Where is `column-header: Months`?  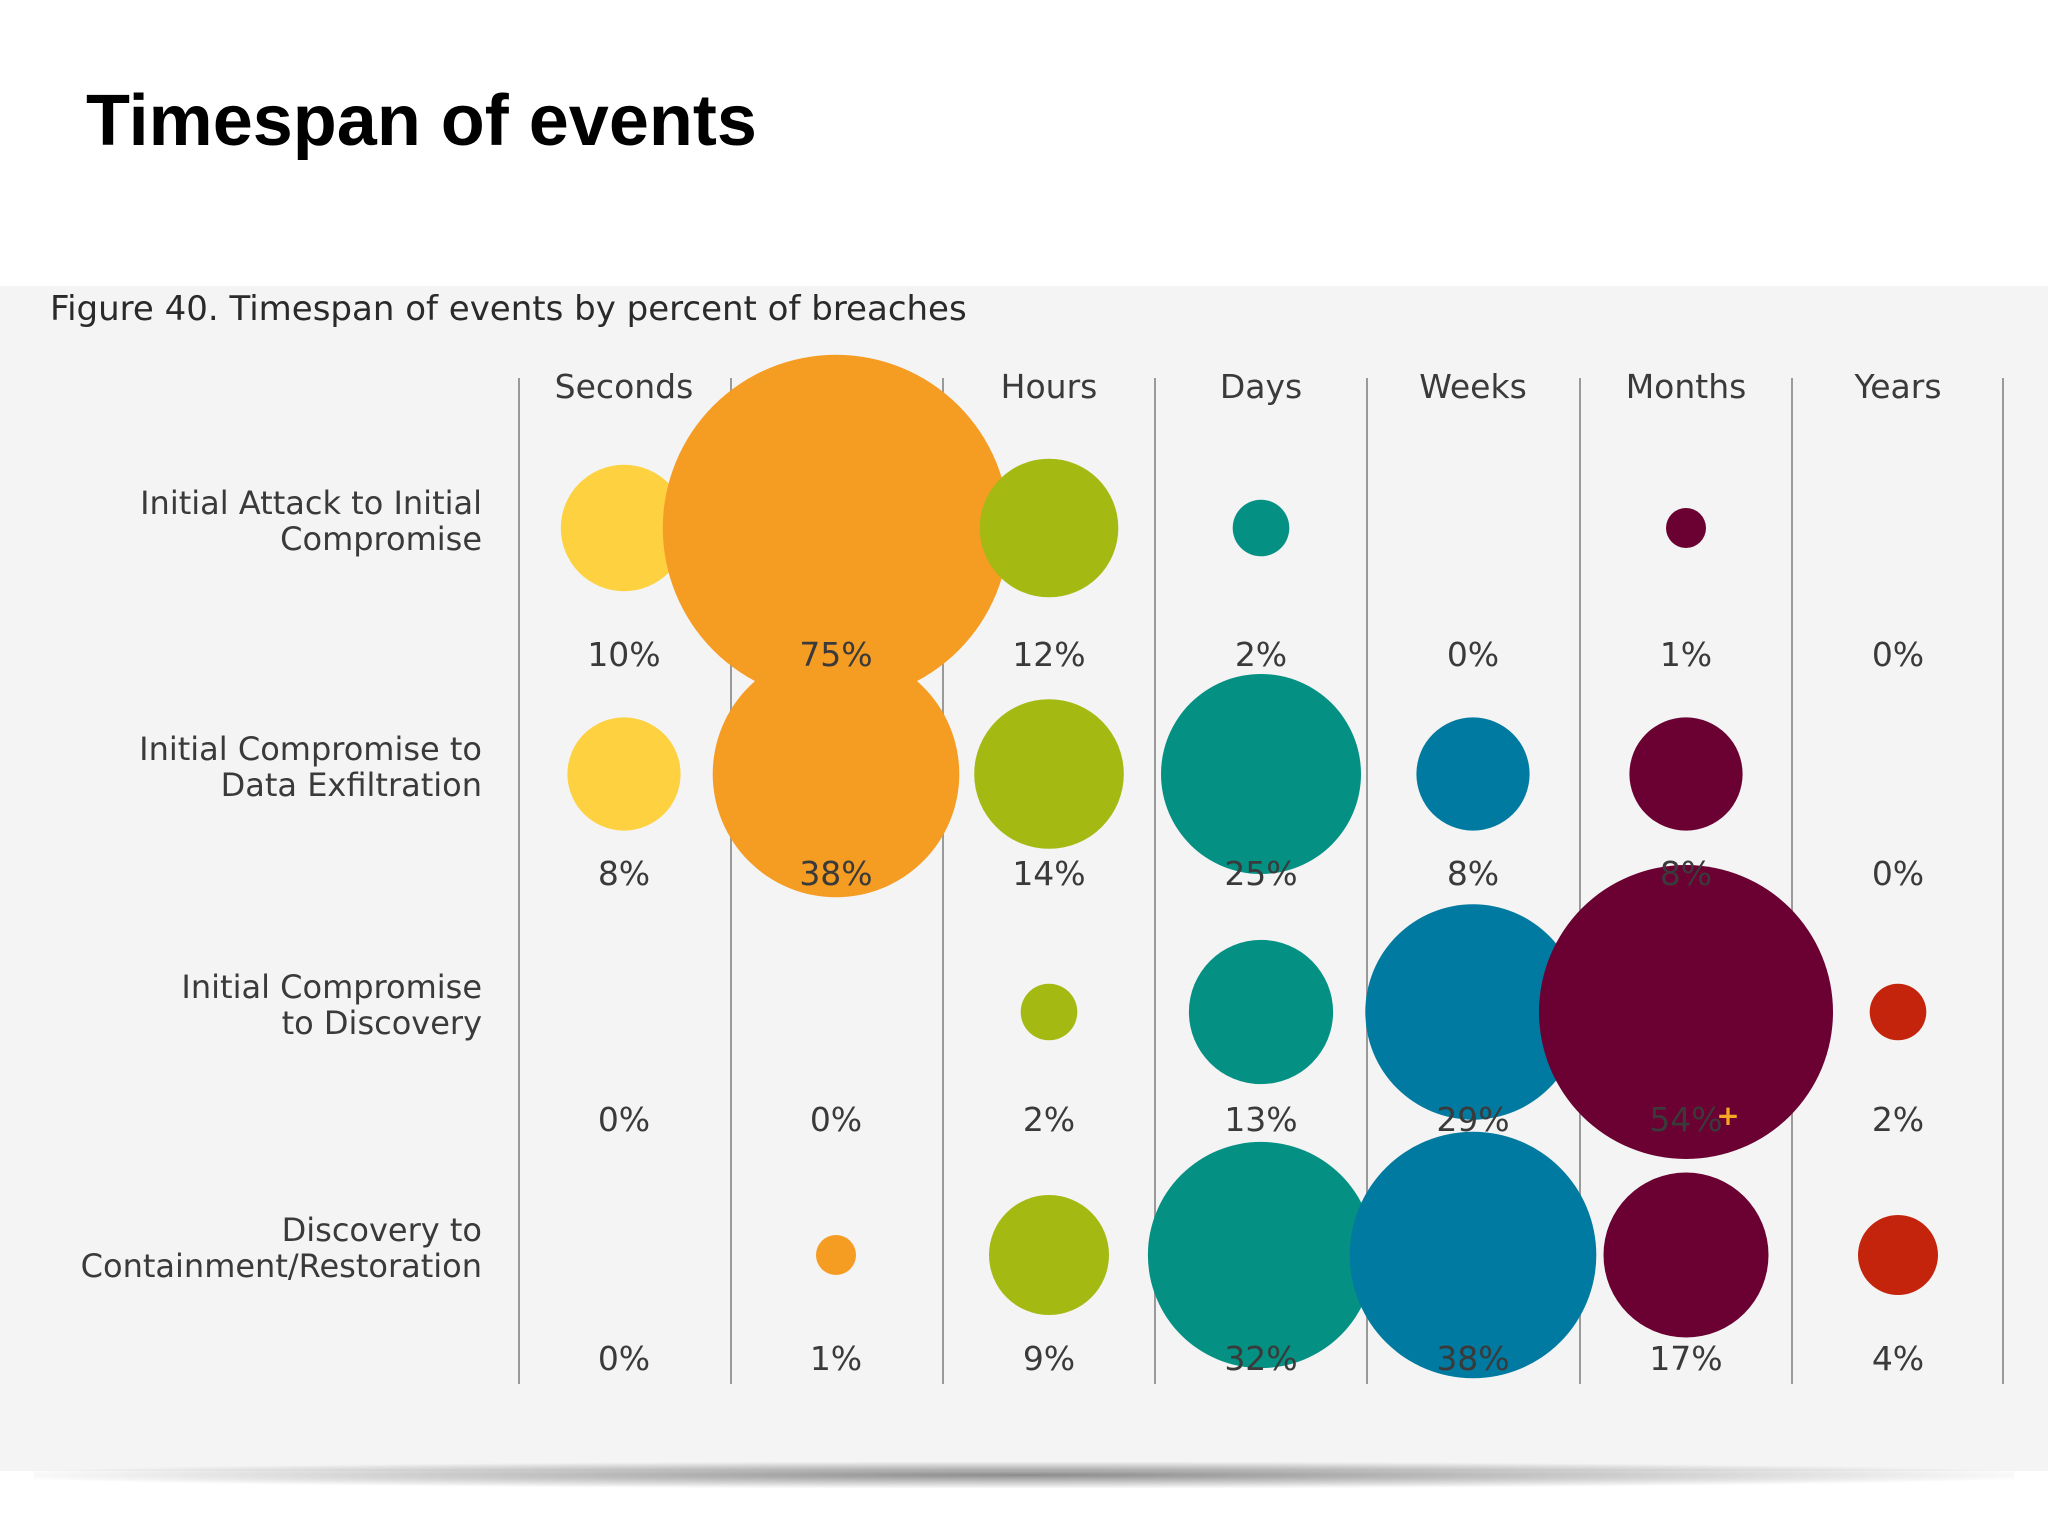 column-header: Months is located at coordinates (1686, 386).